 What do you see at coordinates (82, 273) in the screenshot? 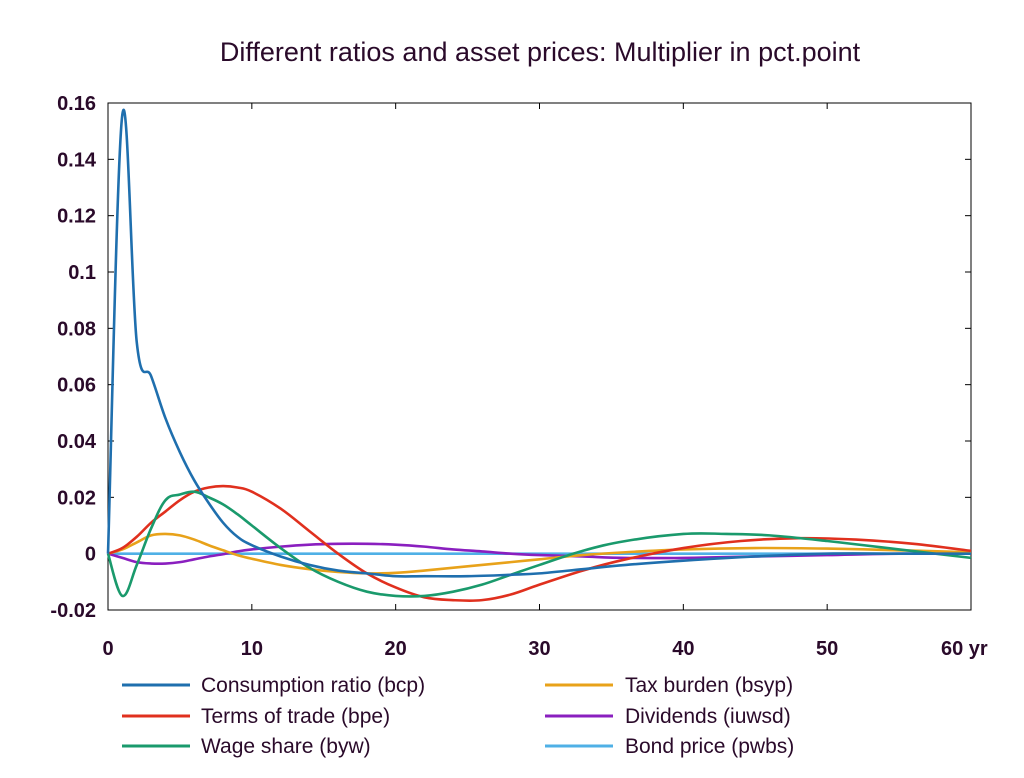
I see `y-tick-label: 0.1` at bounding box center [82, 273].